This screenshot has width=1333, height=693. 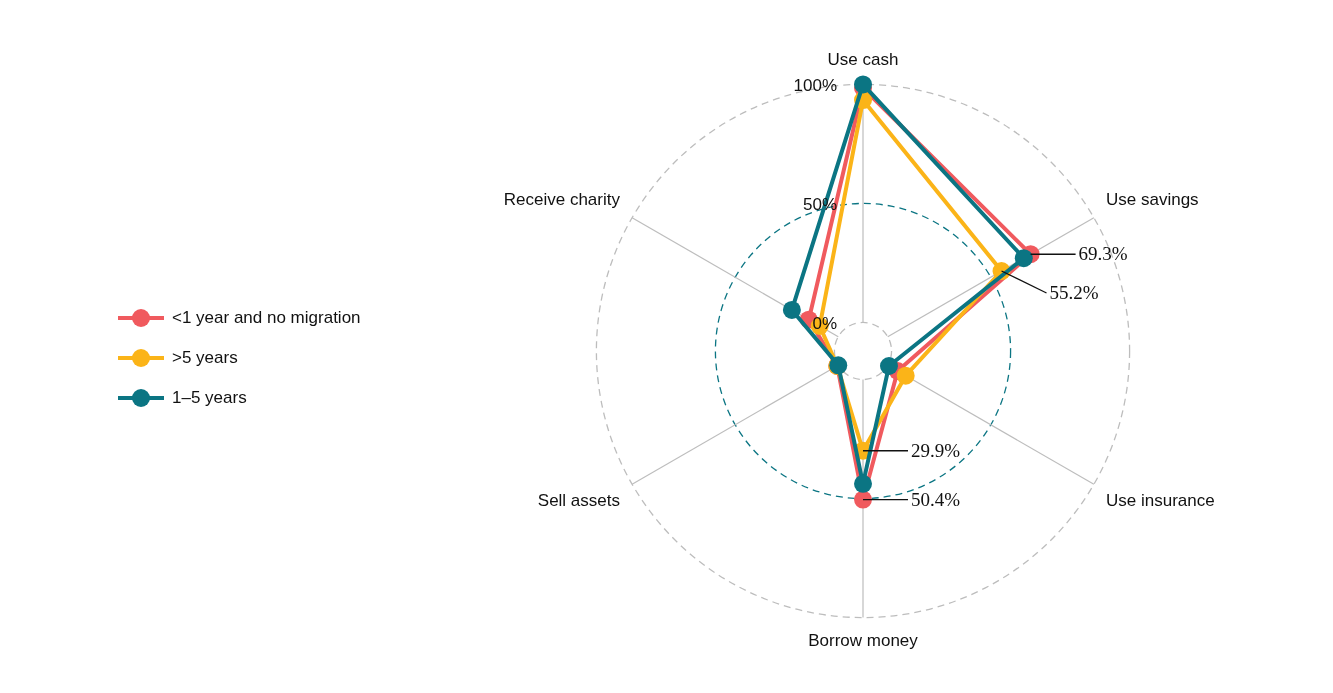 I want to click on spoke-label: Use cash, so click(x=863, y=59).